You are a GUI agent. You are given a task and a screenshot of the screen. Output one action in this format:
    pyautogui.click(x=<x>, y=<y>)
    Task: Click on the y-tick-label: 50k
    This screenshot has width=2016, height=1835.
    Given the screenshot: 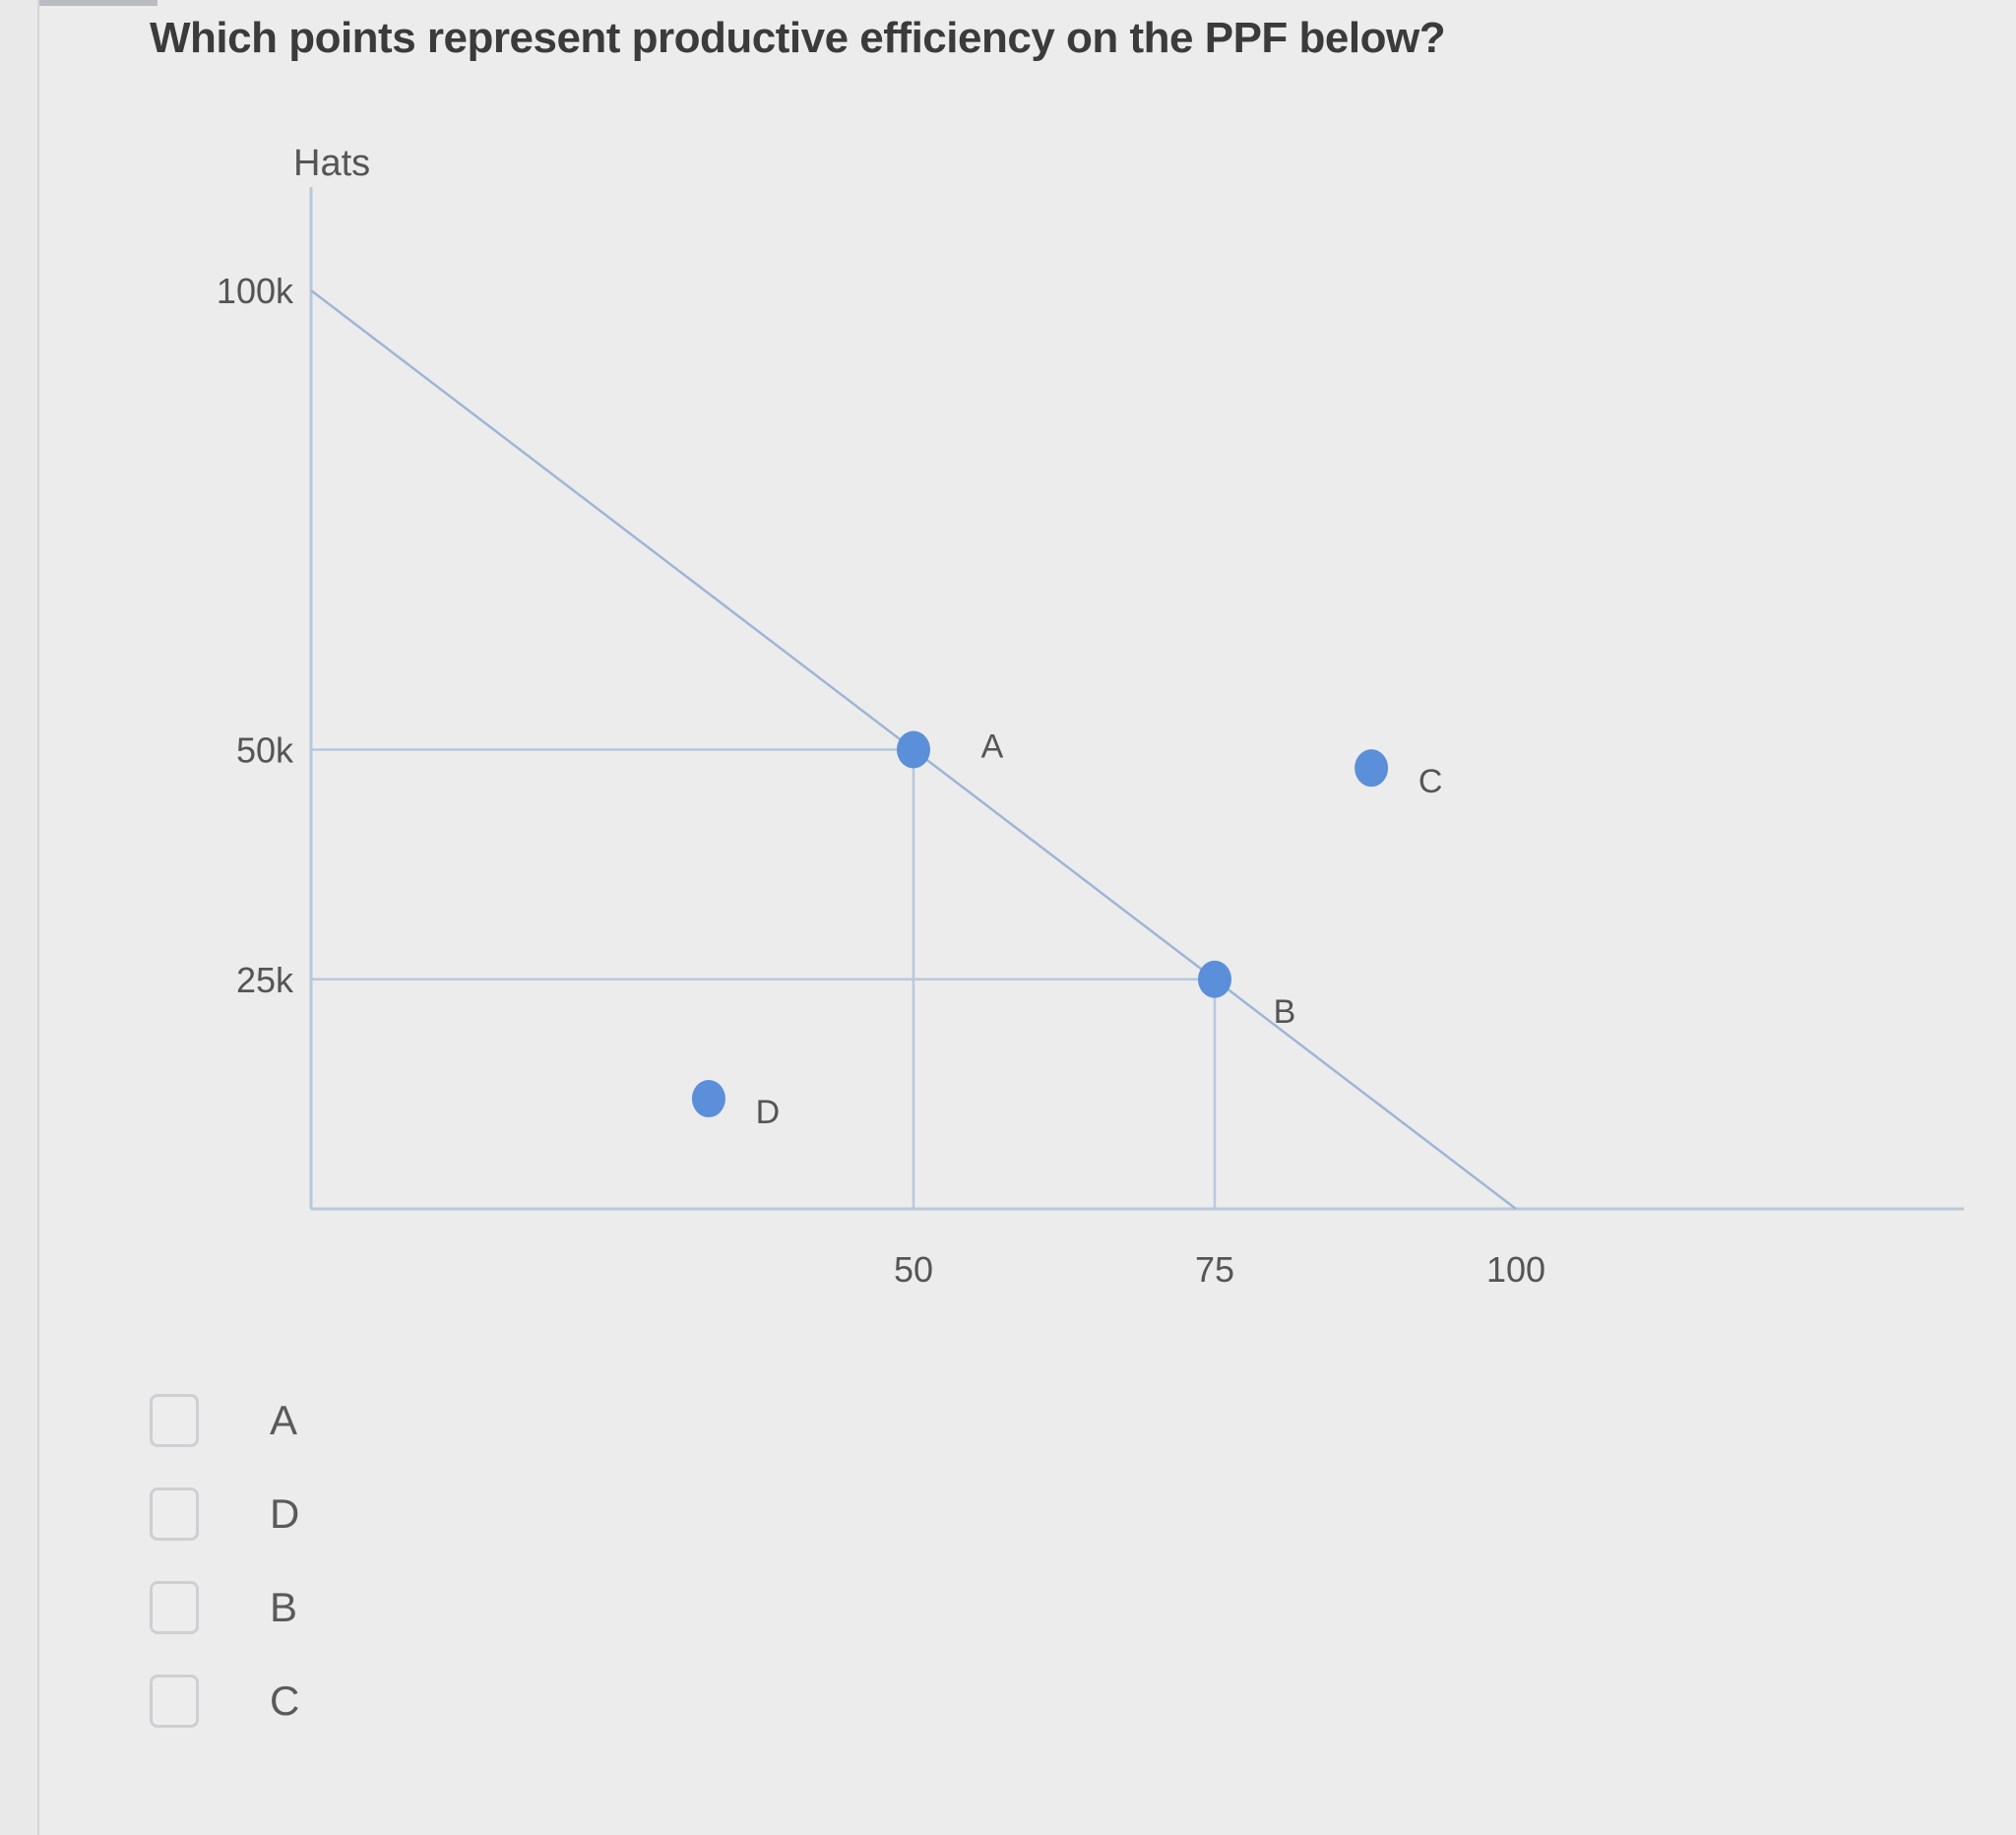 What is the action you would take?
    pyautogui.click(x=265, y=750)
    